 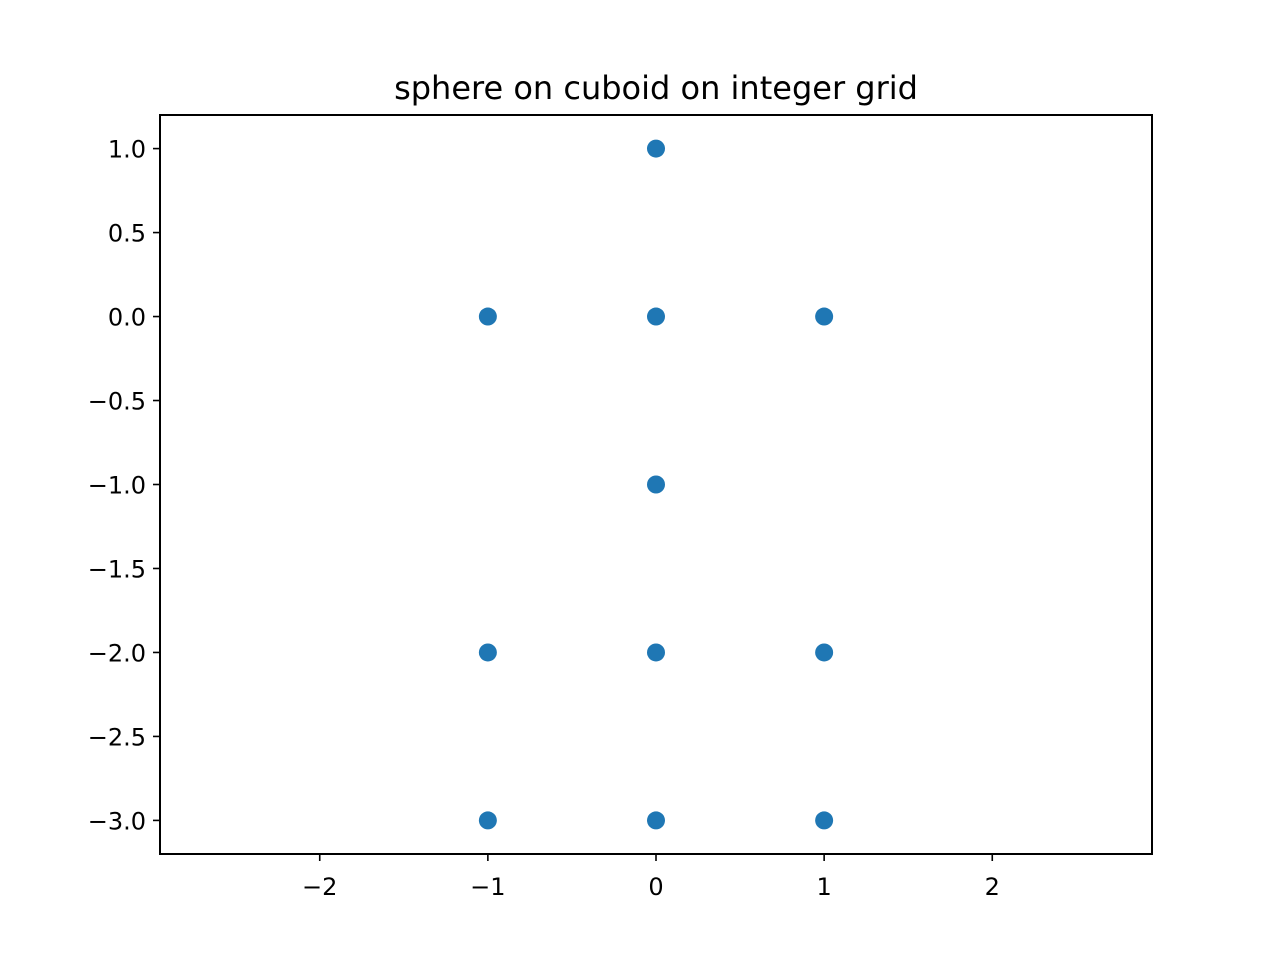 I want to click on y-tick-label: −2.0, so click(x=117, y=653).